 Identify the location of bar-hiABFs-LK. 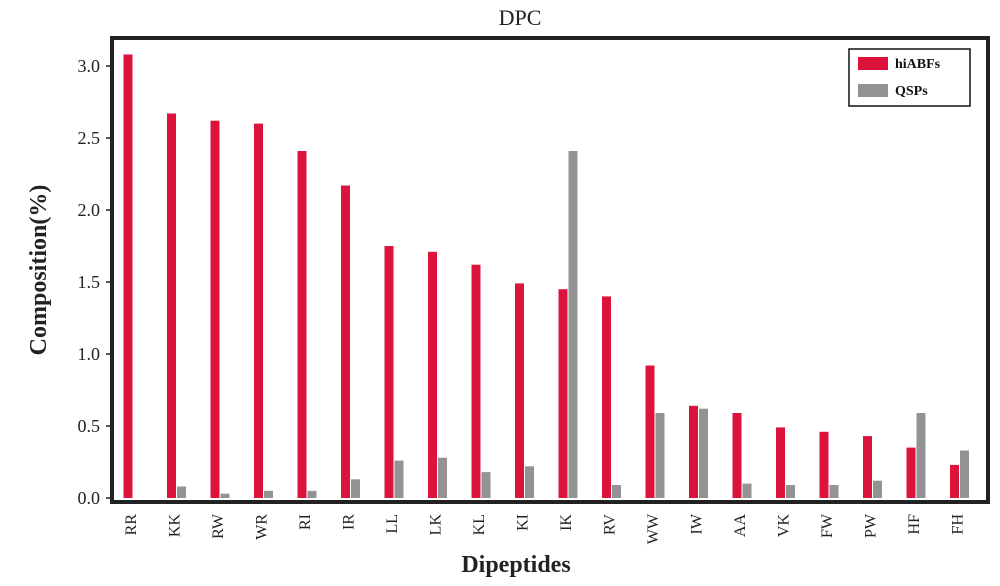
(432, 374).